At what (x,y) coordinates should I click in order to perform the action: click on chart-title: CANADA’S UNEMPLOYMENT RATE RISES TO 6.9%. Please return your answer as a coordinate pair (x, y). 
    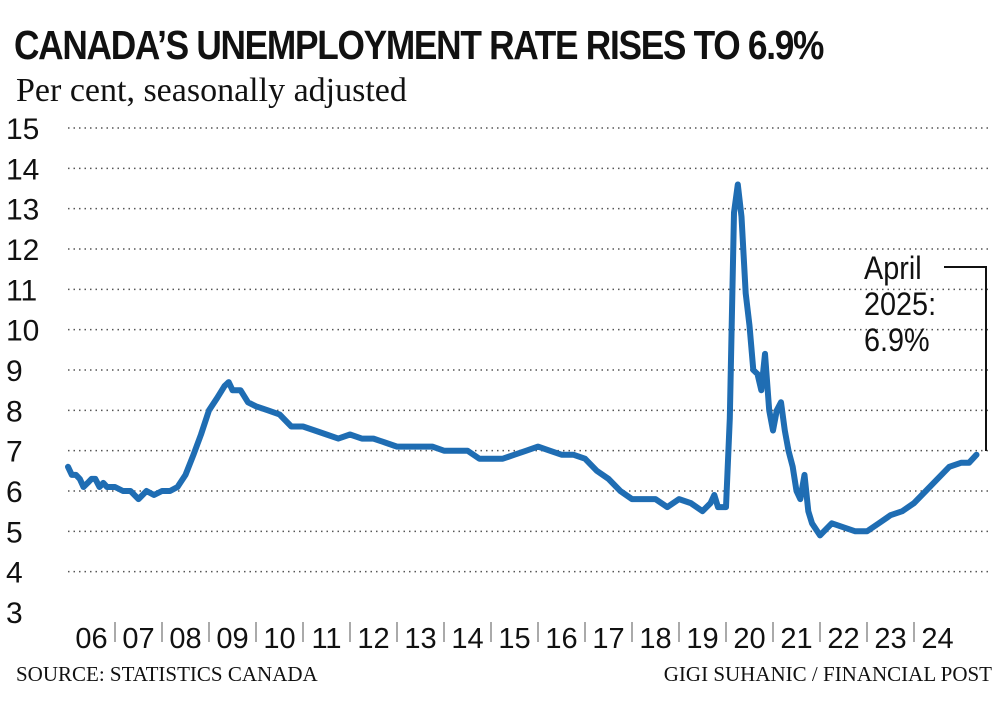
    Looking at the image, I should click on (419, 45).